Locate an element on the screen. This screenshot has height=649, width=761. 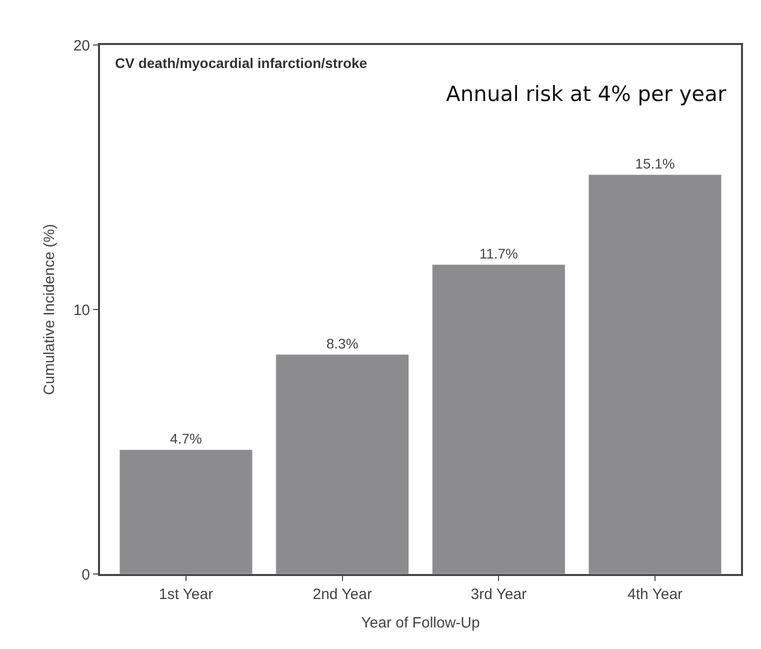
x-tick-label: 2nd Year is located at coordinates (342, 594).